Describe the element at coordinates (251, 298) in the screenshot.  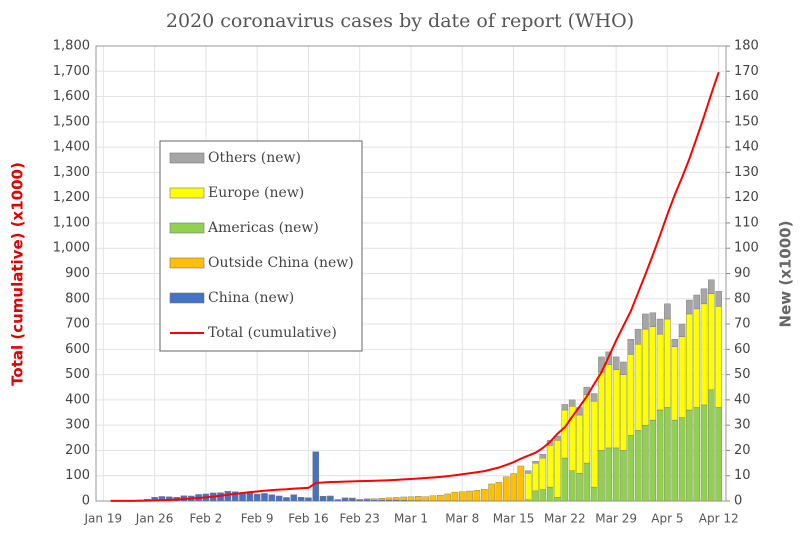
I see `legend-label: China (new)` at that location.